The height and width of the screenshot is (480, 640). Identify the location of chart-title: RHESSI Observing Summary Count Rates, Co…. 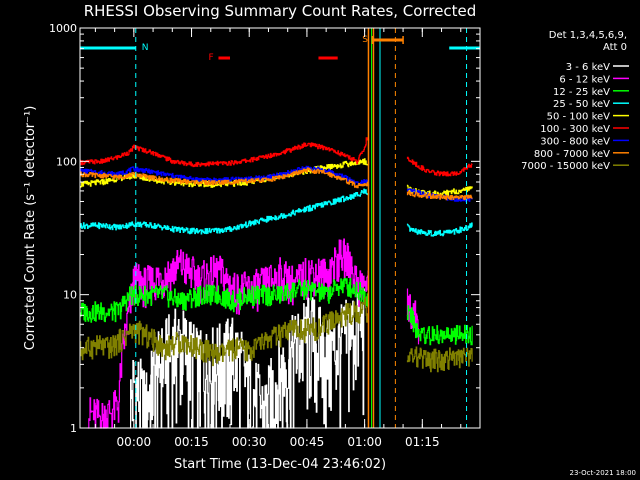
(280, 11).